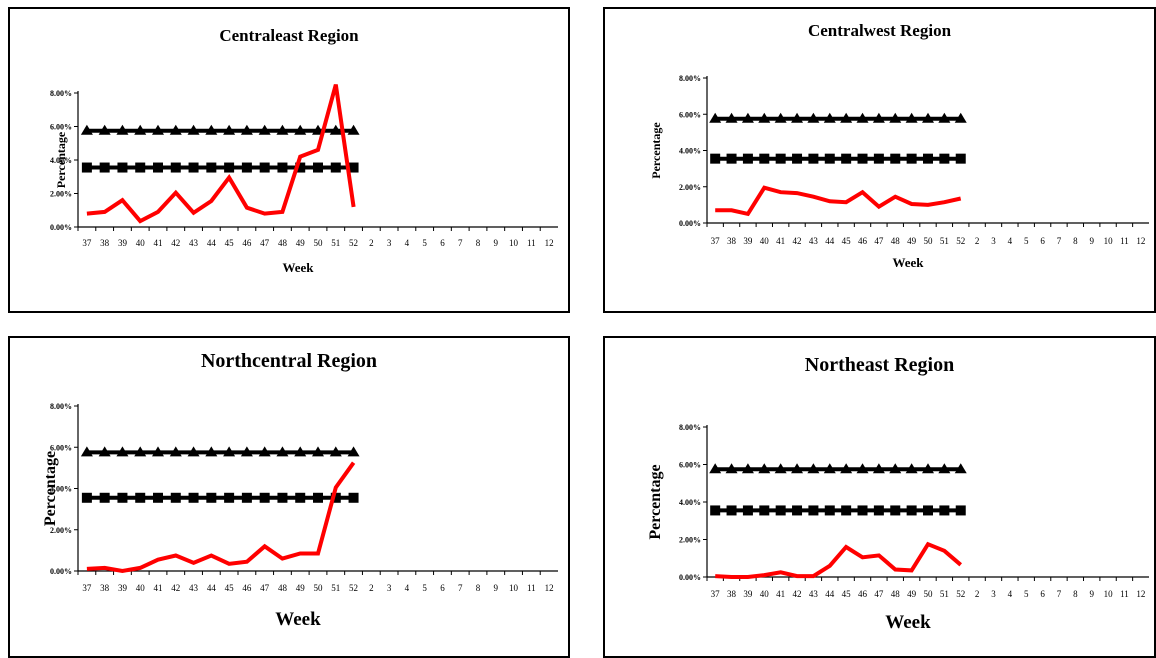 This screenshot has width=1156, height=658. Describe the element at coordinates (1091, 594) in the screenshot. I see `x-tick-label: 9` at that location.